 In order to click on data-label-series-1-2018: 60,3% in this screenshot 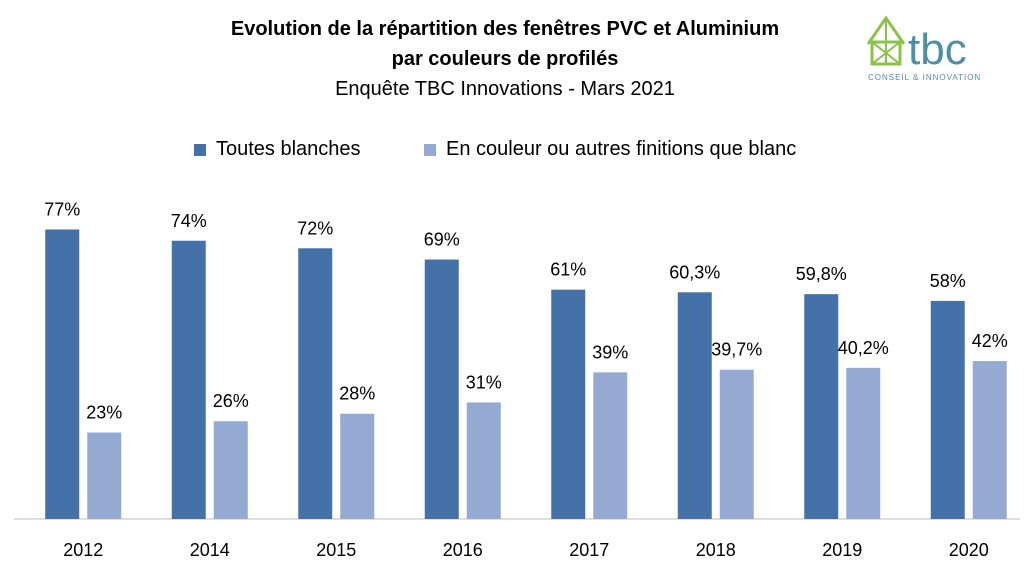, I will do `click(694, 272)`.